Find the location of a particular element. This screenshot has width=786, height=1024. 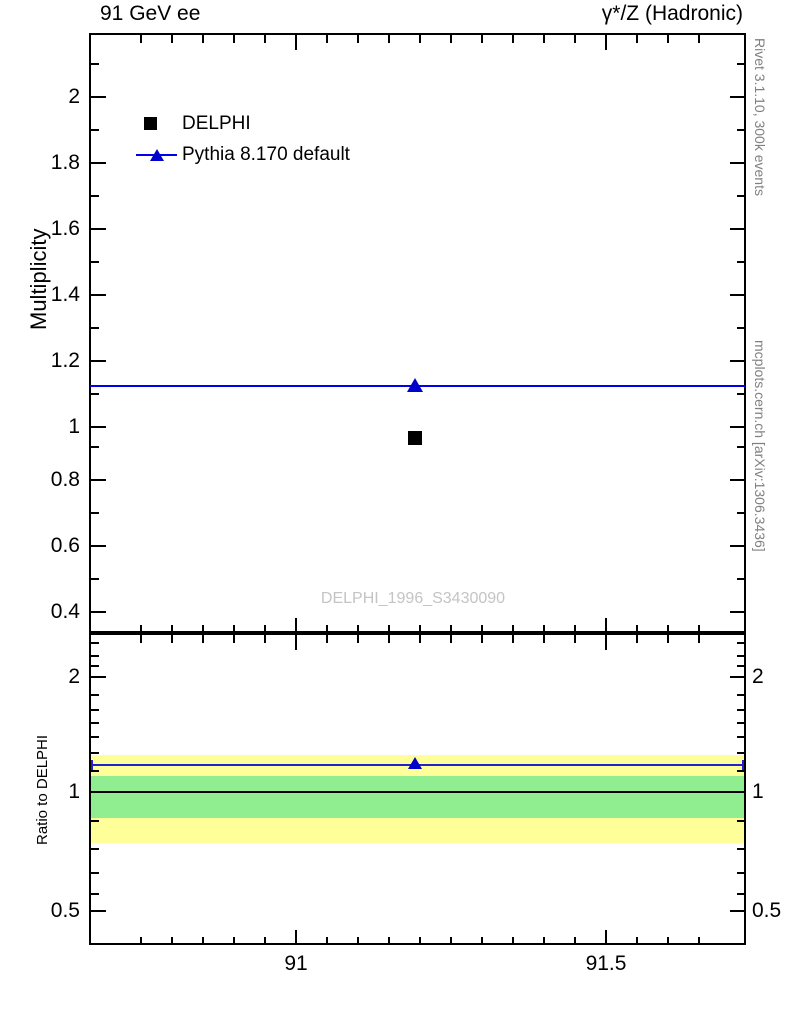

xtick-91: 91 is located at coordinates (296, 963).